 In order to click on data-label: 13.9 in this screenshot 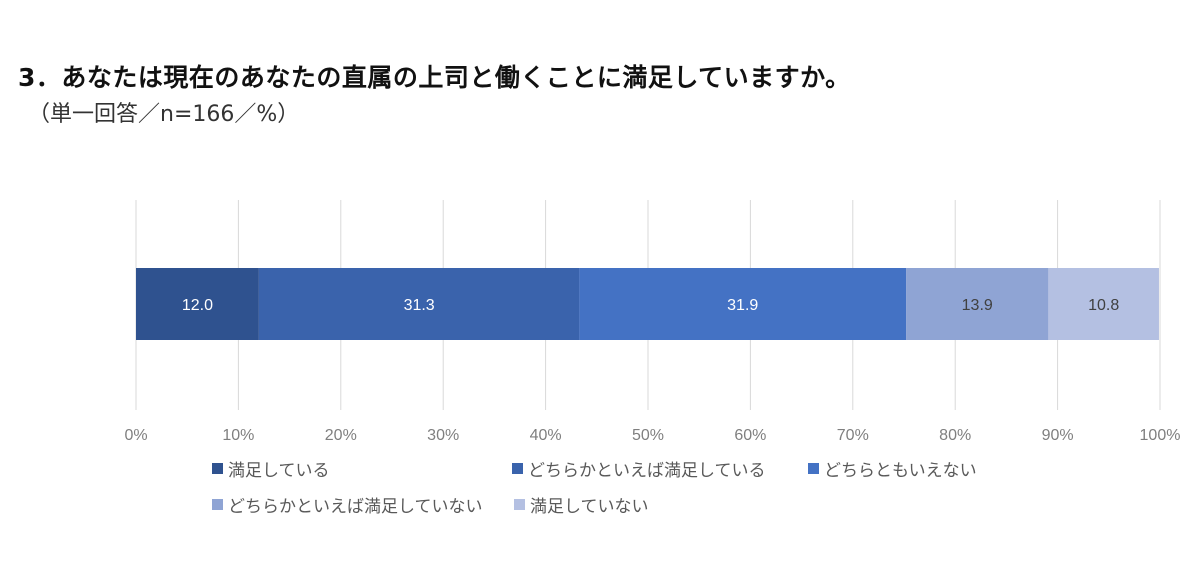, I will do `click(977, 305)`.